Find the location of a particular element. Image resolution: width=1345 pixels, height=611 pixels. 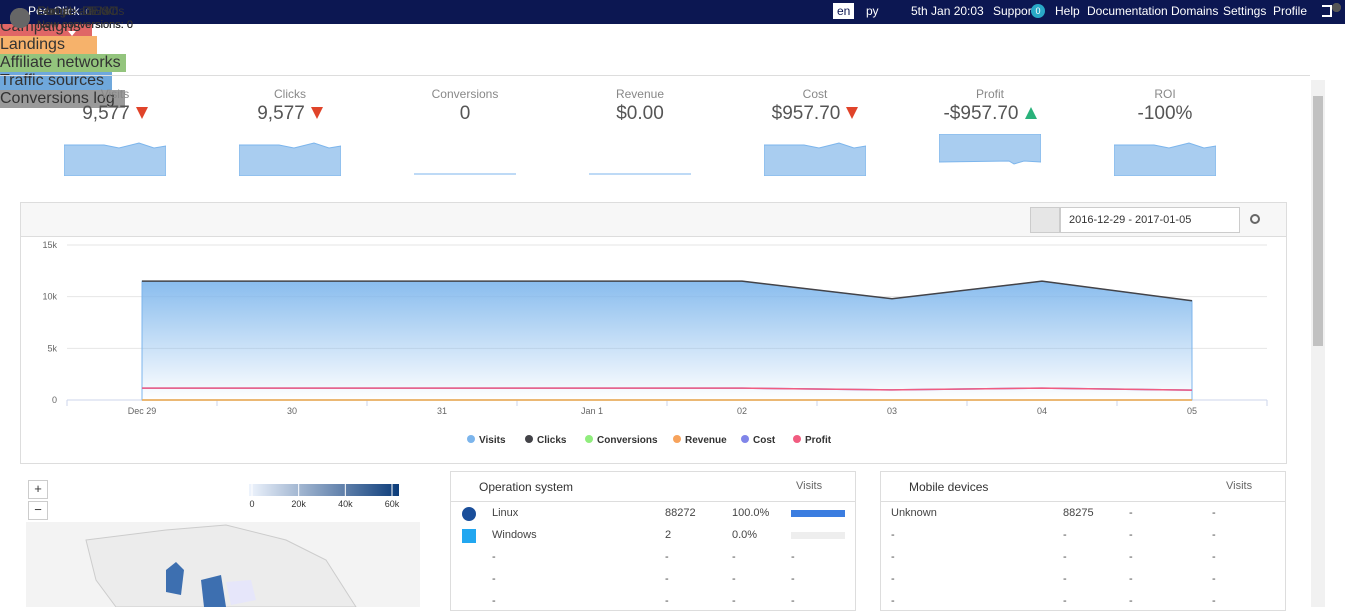

nav-link: Documentation is located at coordinates (1127, 11).